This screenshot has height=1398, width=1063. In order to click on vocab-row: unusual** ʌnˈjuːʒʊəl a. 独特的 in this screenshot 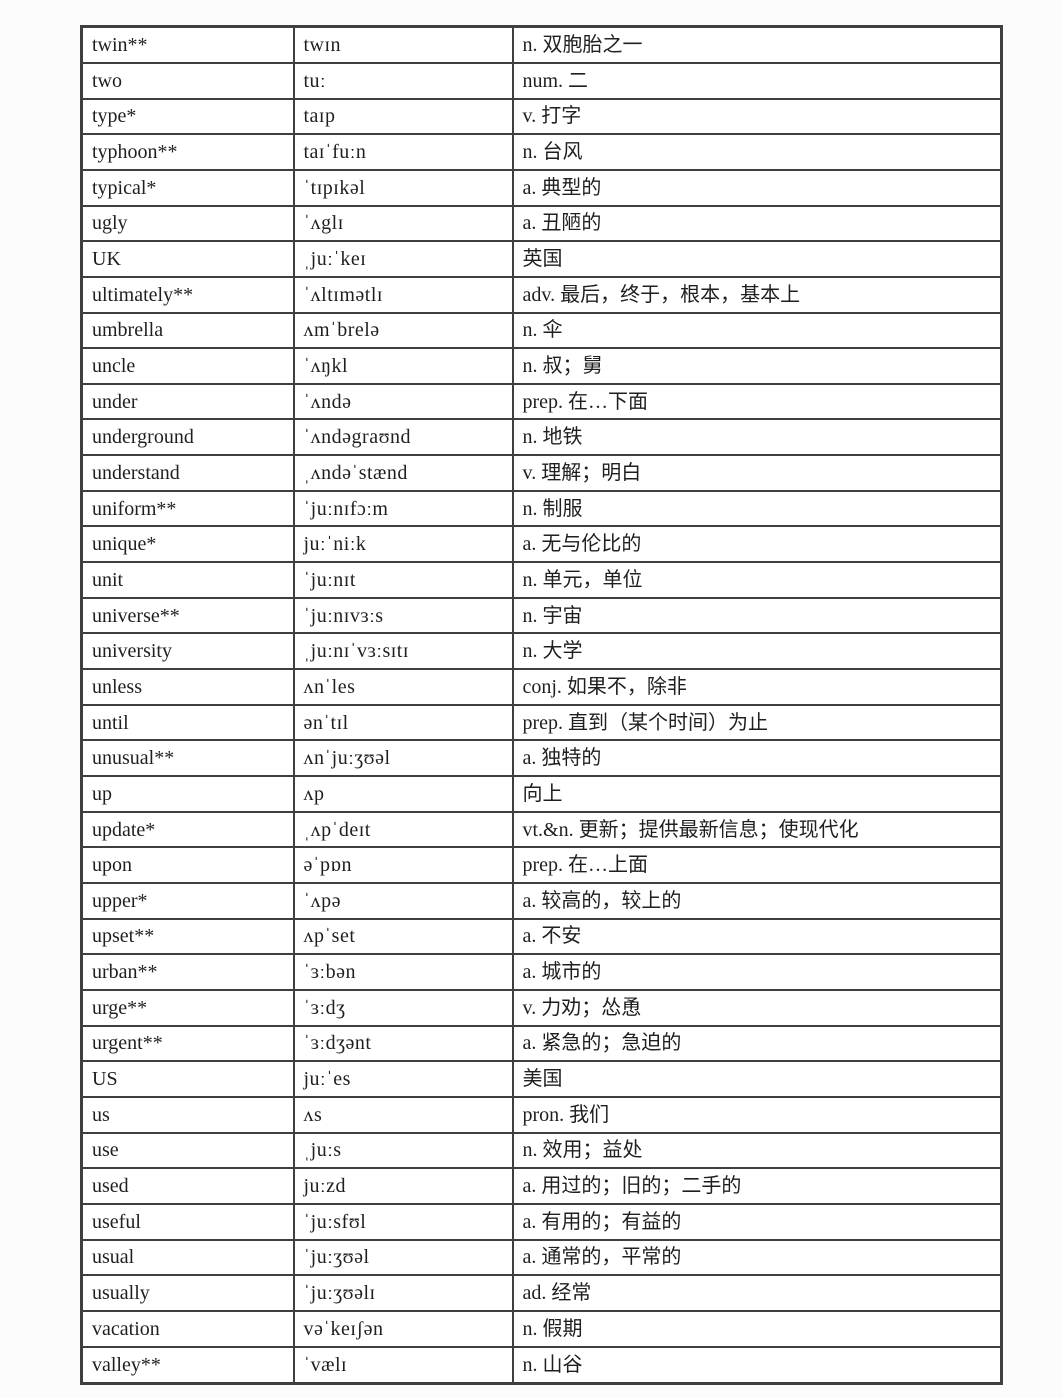, I will do `click(541, 758)`.